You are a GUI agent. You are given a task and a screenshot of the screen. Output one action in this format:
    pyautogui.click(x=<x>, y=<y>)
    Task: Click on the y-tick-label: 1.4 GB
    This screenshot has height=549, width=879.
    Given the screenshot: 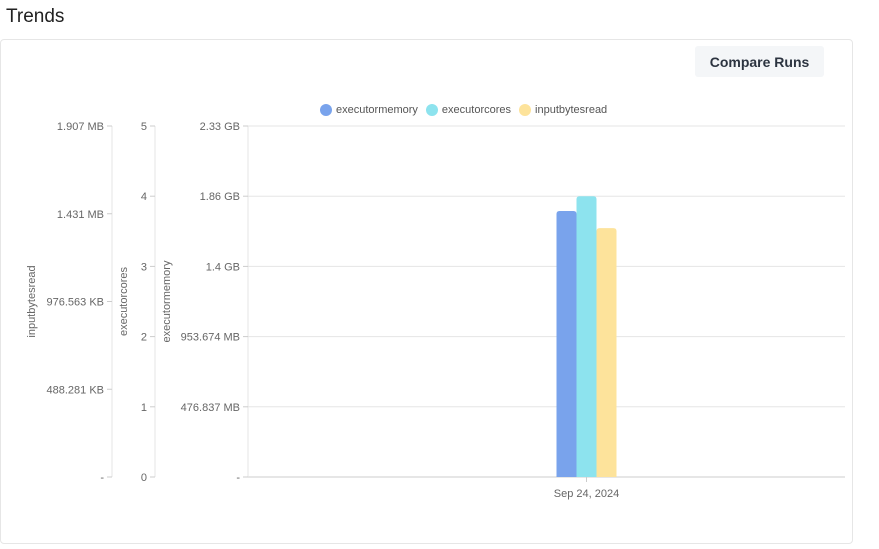 What is the action you would take?
    pyautogui.click(x=223, y=267)
    